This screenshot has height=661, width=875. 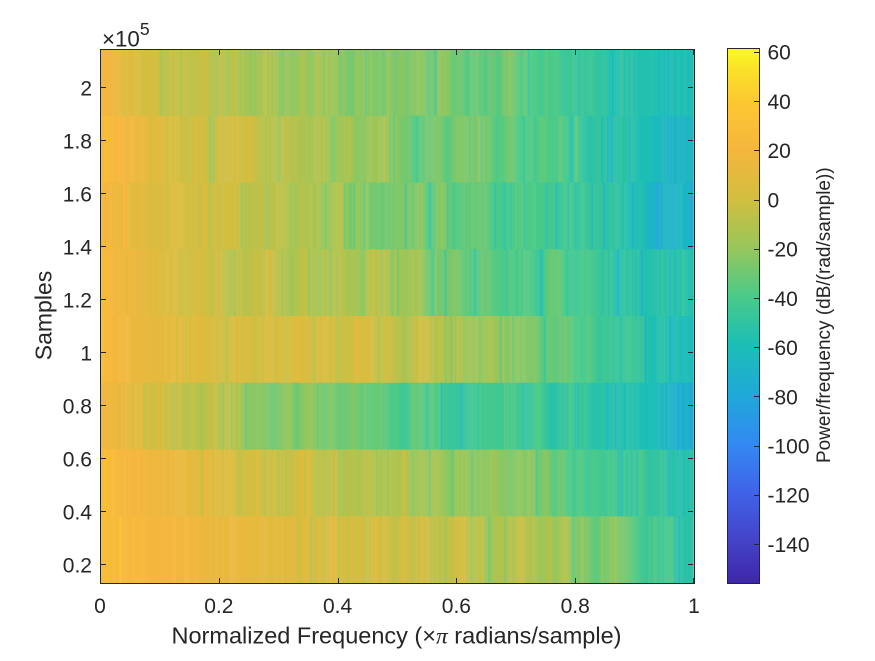 What do you see at coordinates (77, 301) in the screenshot?
I see `svg-text: 1.2` at bounding box center [77, 301].